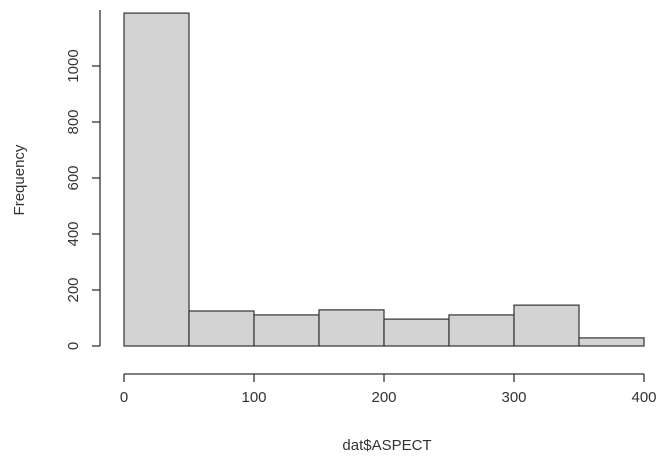  Describe the element at coordinates (73, 65) in the screenshot. I see `y-tick-label: 1000` at that location.